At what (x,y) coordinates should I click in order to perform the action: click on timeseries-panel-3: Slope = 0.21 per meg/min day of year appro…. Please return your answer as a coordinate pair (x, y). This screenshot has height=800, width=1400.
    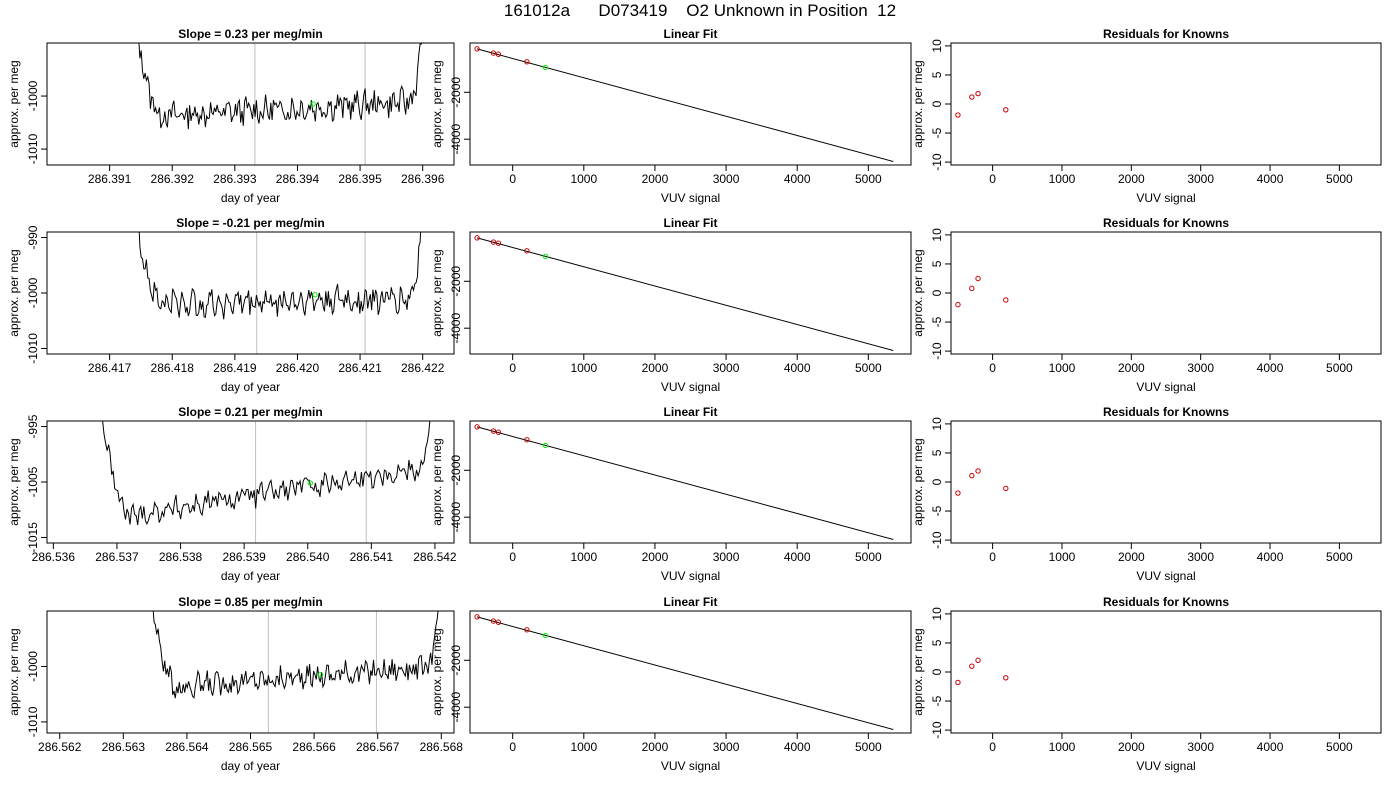
    Looking at the image, I should click on (232, 494).